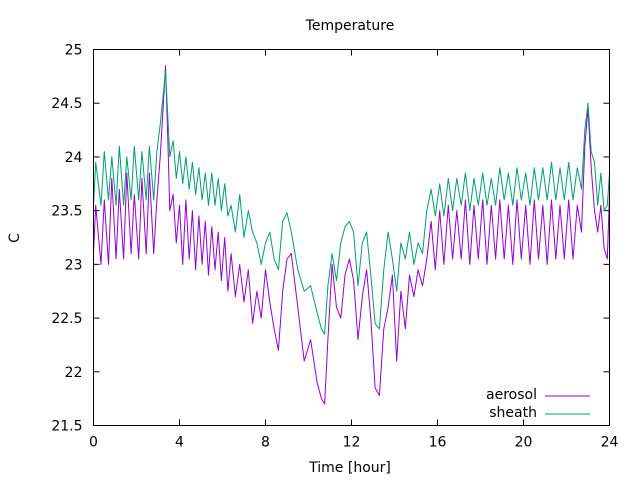  I want to click on x-tick-label: 8, so click(265, 443).